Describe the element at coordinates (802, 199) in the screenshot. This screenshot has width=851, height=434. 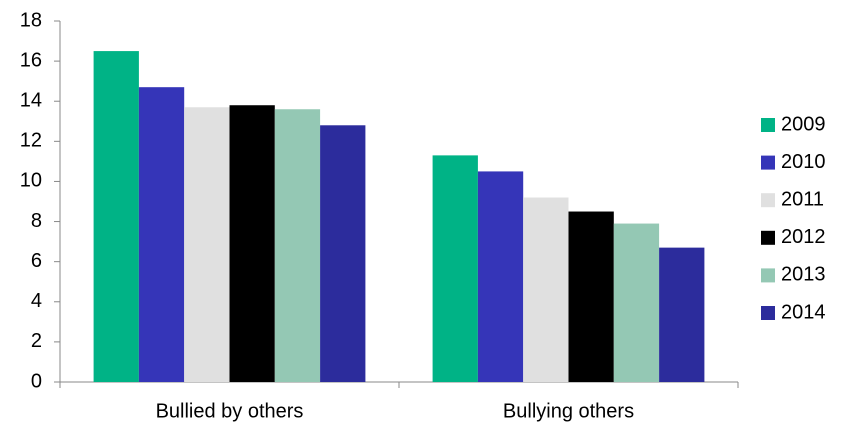
I see `legend-label: 2011` at that location.